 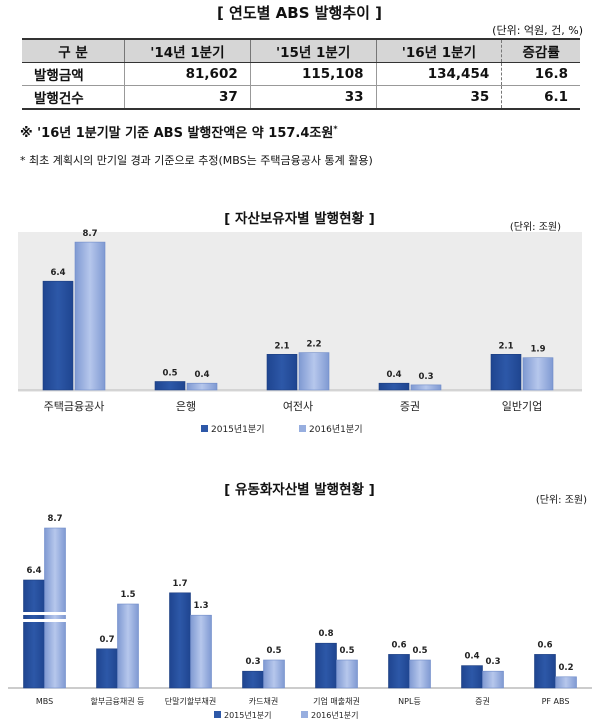 I want to click on section1-unit: (단위: 억원, 건, %), so click(x=537, y=30).